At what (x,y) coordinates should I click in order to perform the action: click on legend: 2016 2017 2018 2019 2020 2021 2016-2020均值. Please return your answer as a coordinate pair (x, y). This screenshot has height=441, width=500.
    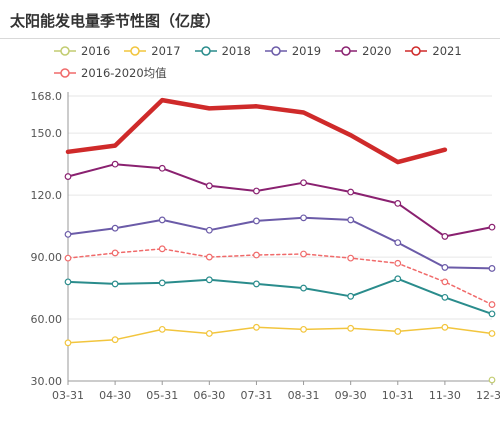
    Looking at the image, I should click on (274, 62).